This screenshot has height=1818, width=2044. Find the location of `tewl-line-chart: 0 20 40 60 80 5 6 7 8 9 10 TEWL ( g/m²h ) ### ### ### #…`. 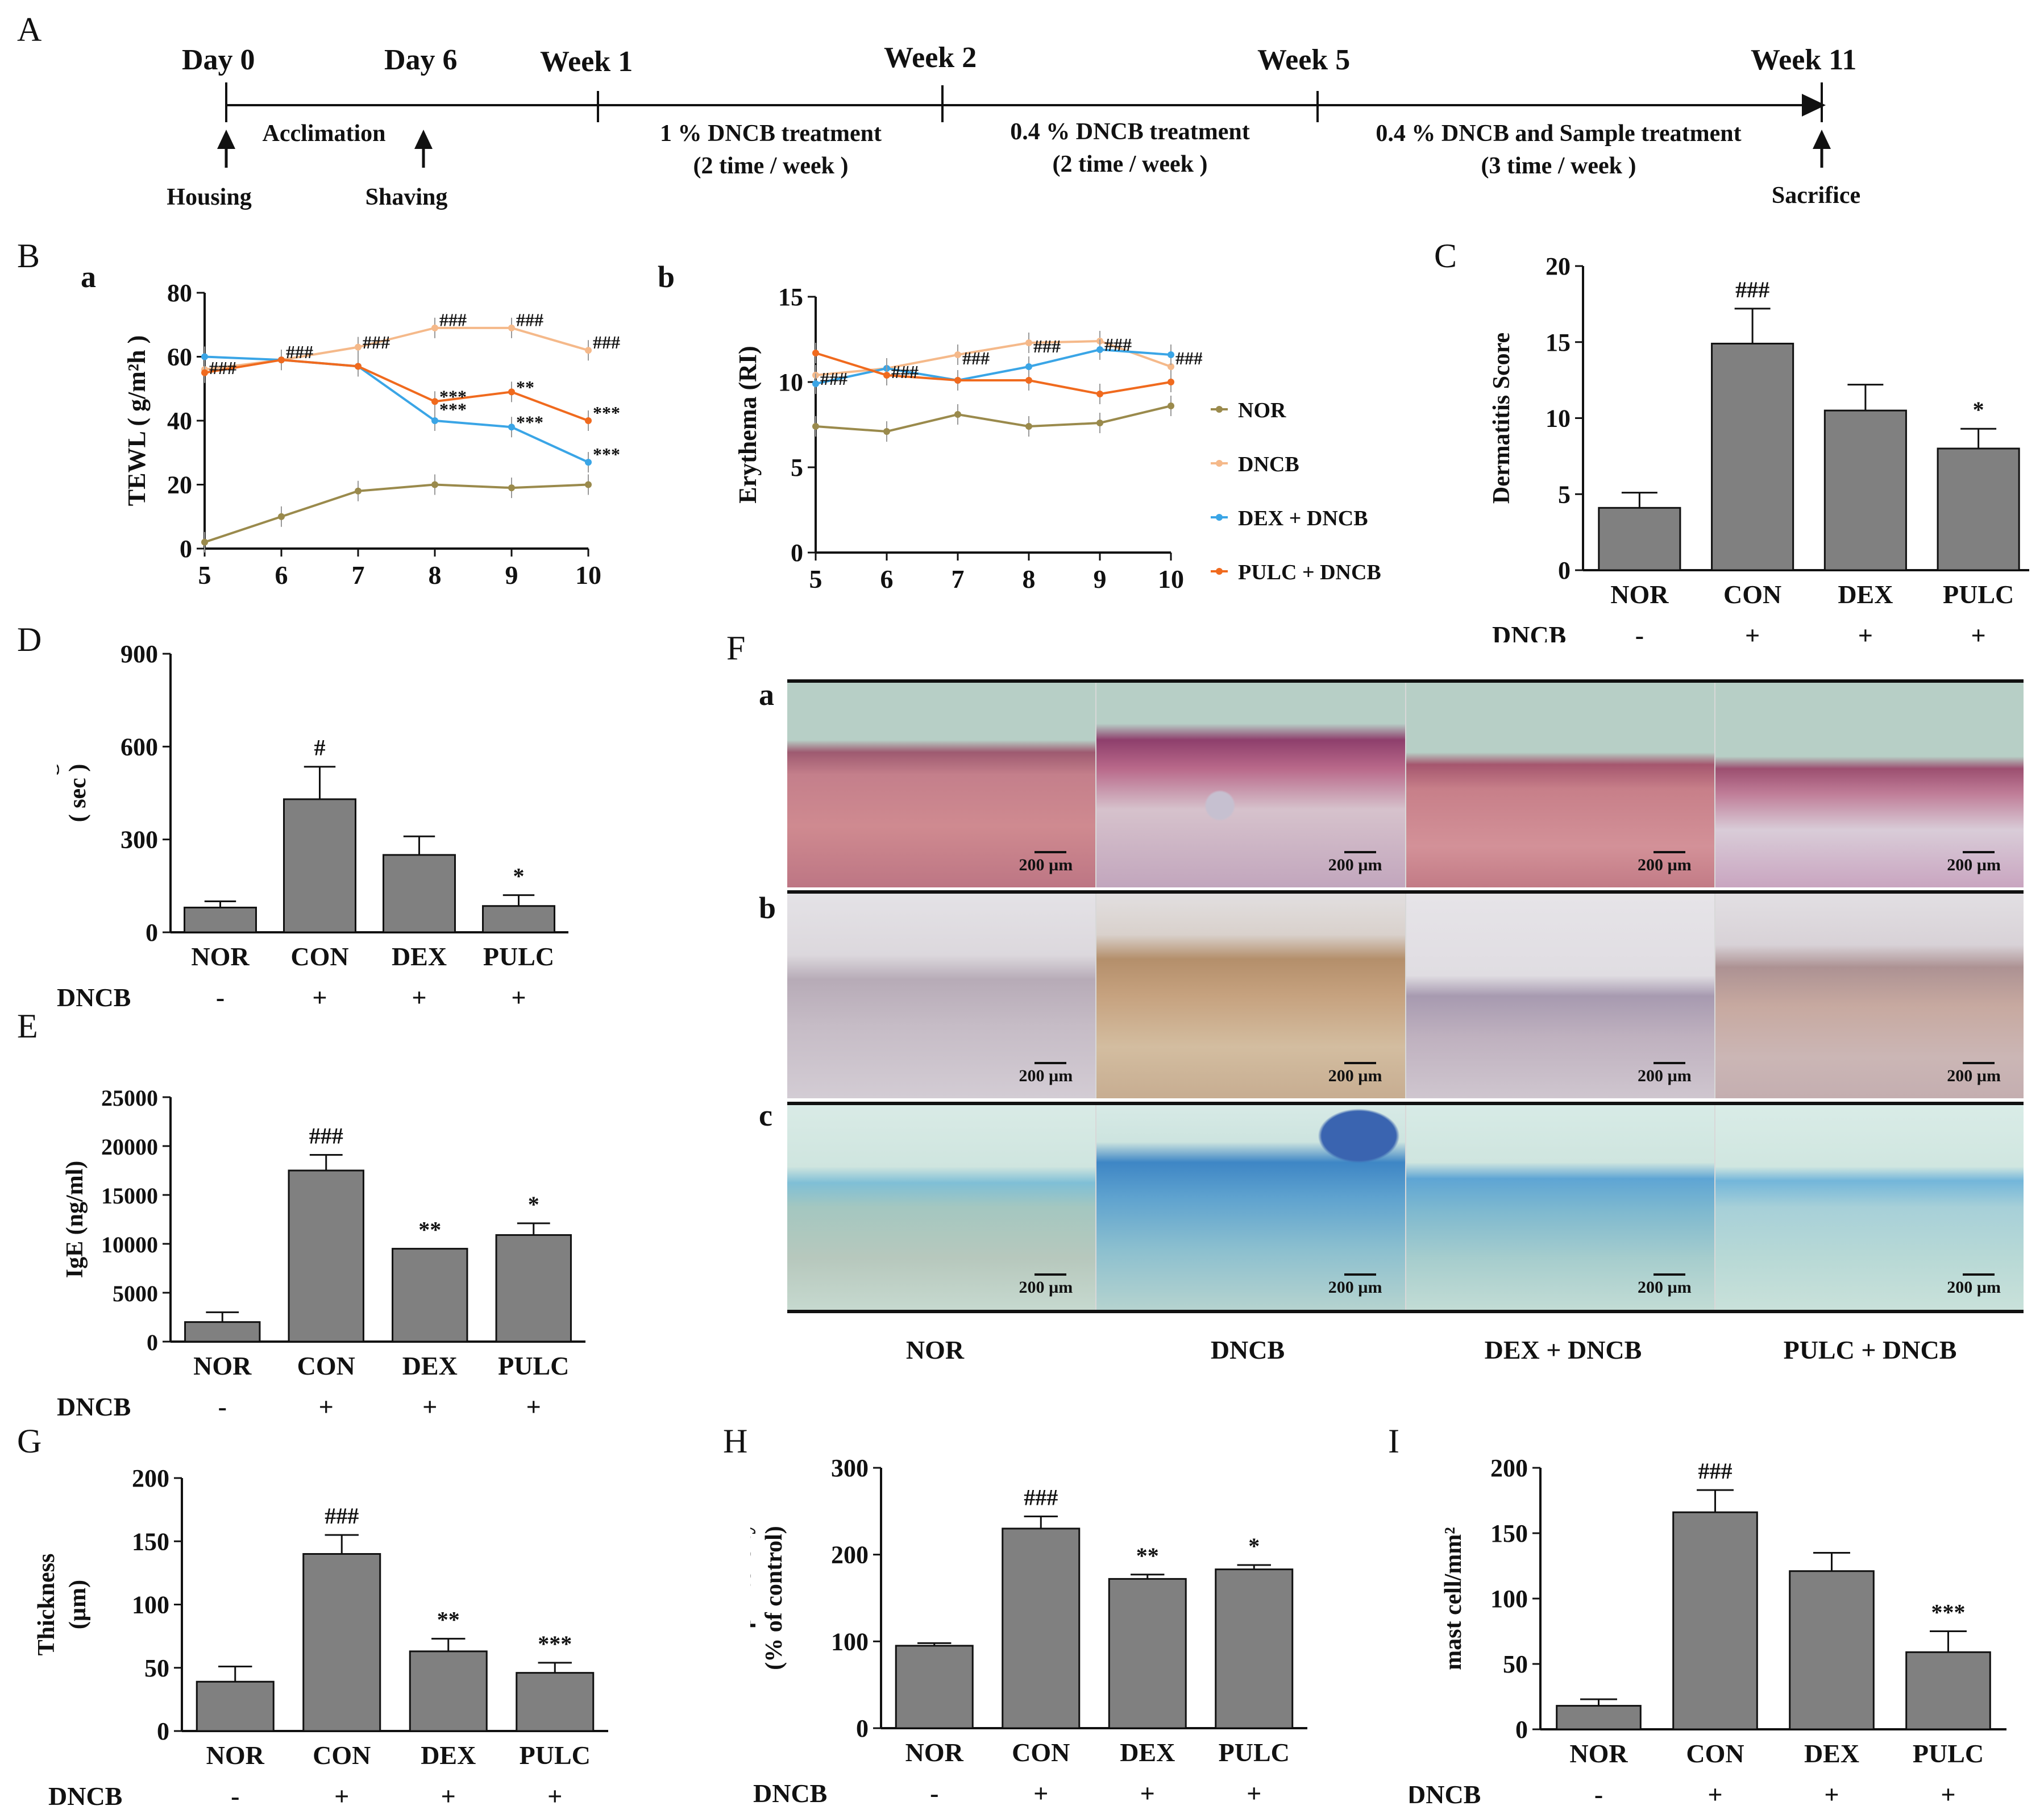

tewl-line-chart: 0 20 40 60 80 5 6 7 8 9 10 TEWL ( g/m²h ) ### ### ### #… is located at coordinates (371, 435).